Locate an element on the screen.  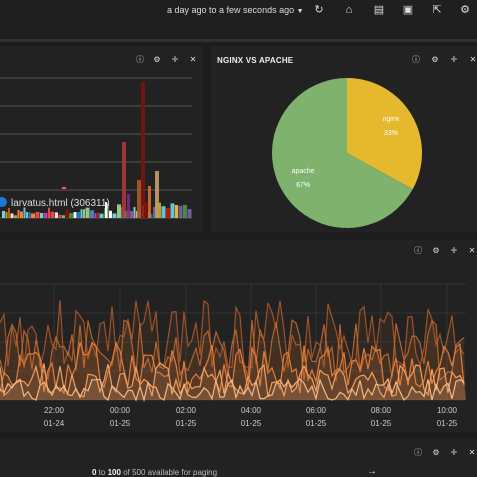
pie-slice-nginx is located at coordinates (385, 134).